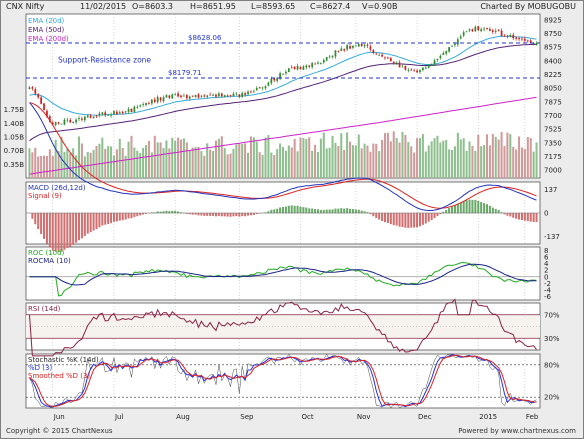 Image resolution: width=584 pixels, height=439 pixels. What do you see at coordinates (425, 417) in the screenshot?
I see `x-tick-label: Dec` at bounding box center [425, 417].